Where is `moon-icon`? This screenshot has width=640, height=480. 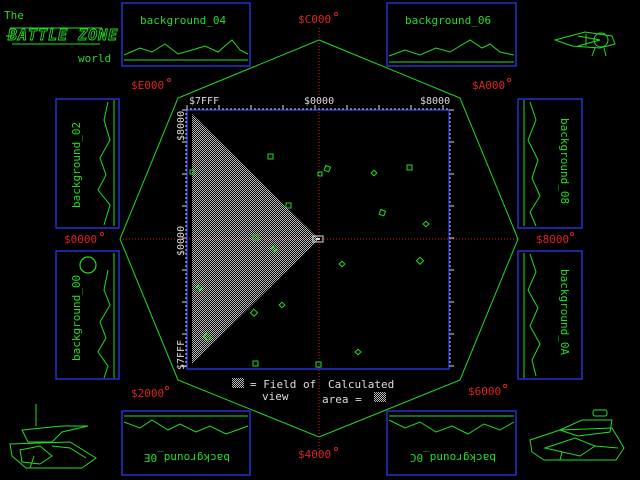
moon-icon is located at coordinates (88, 265).